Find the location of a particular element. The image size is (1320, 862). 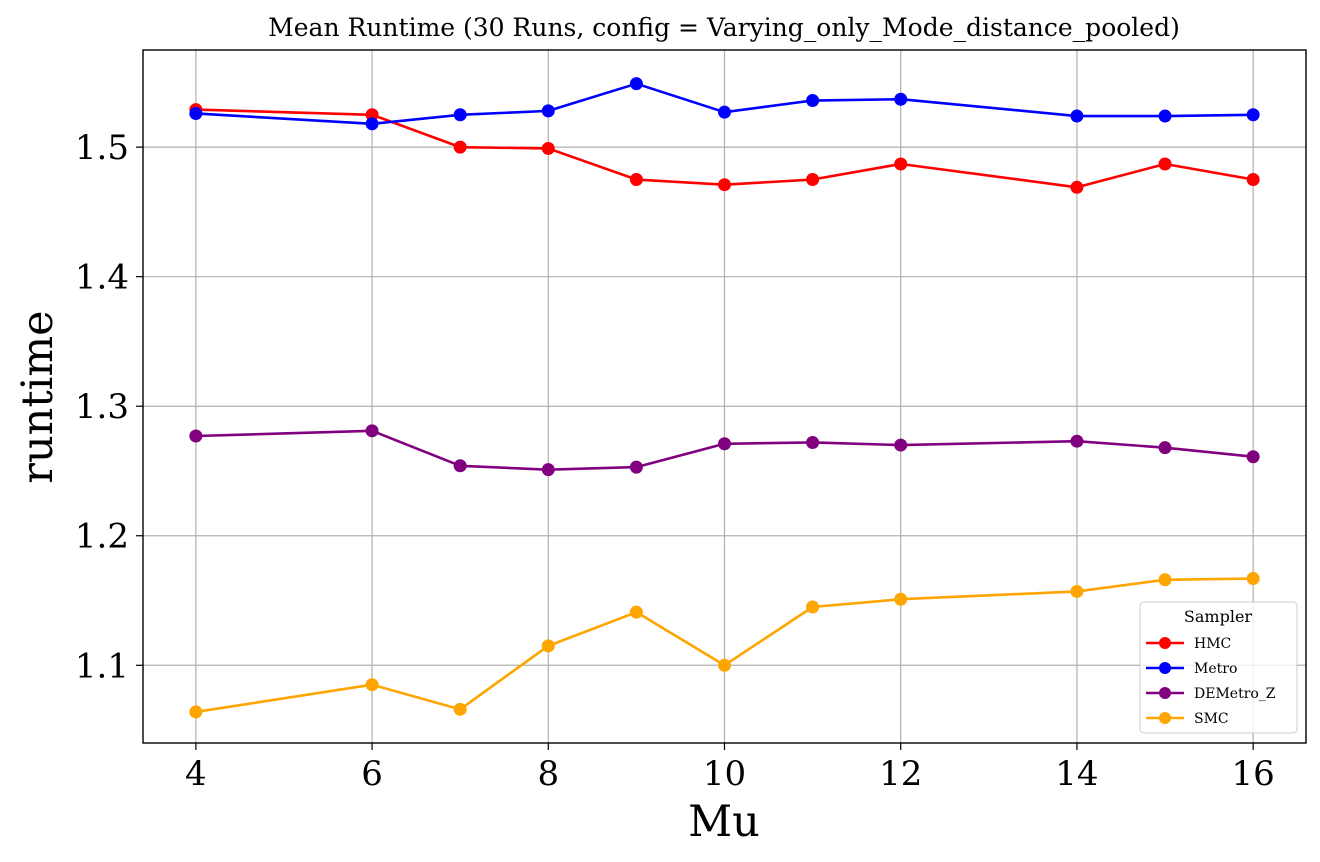

series-metro is located at coordinates (724, 104).